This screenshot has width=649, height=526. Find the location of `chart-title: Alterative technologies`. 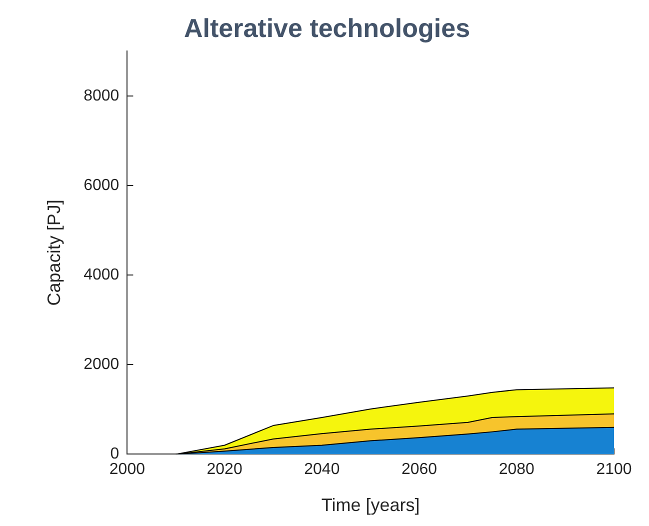

chart-title: Alterative technologies is located at coordinates (327, 27).